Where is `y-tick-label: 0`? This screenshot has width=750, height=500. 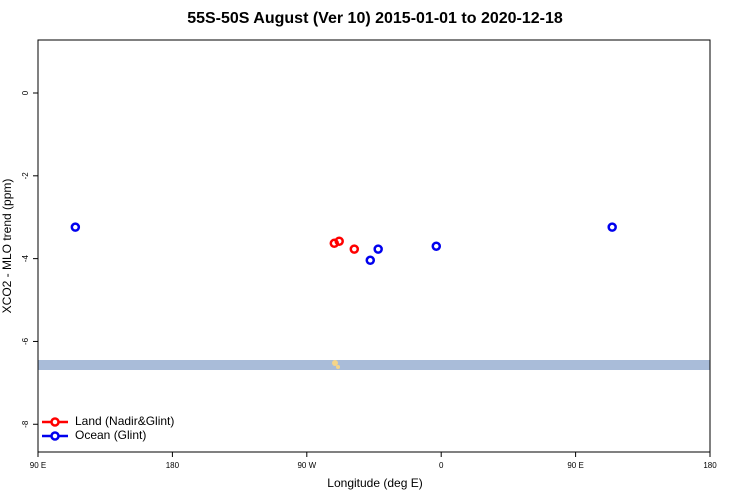
y-tick-label: 0 is located at coordinates (25, 92).